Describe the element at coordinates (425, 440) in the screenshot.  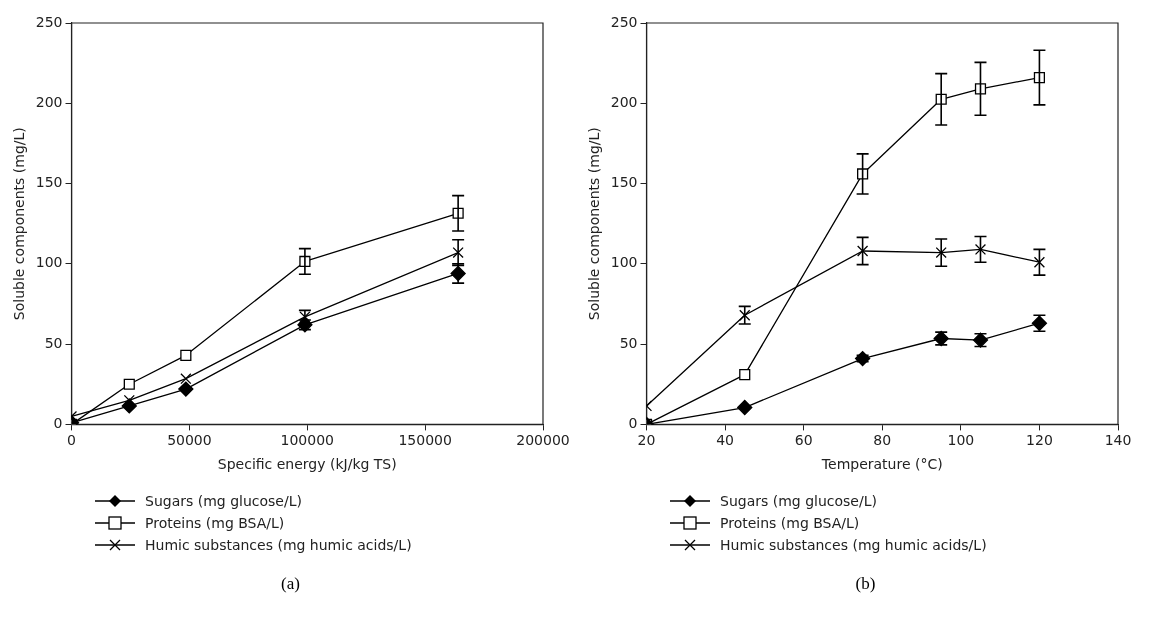
I see `x-tick-label: 150000` at that location.